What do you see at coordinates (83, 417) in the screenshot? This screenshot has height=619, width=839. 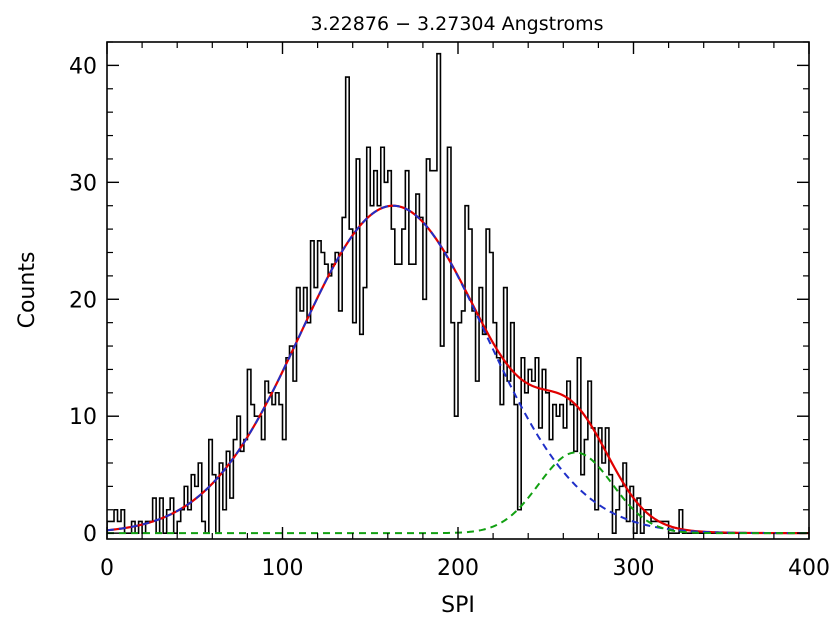 I see `y-tick-label: 10` at bounding box center [83, 417].